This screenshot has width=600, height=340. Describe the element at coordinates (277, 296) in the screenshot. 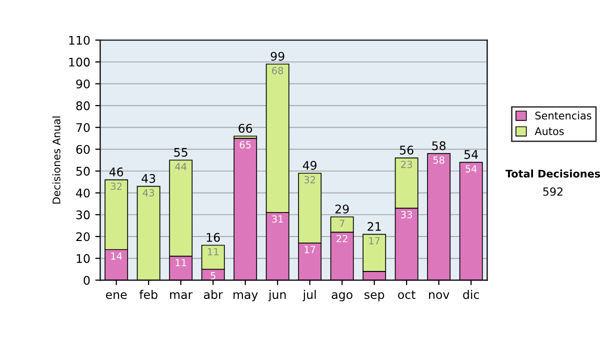

I see `x-tick-label: jun` at that location.